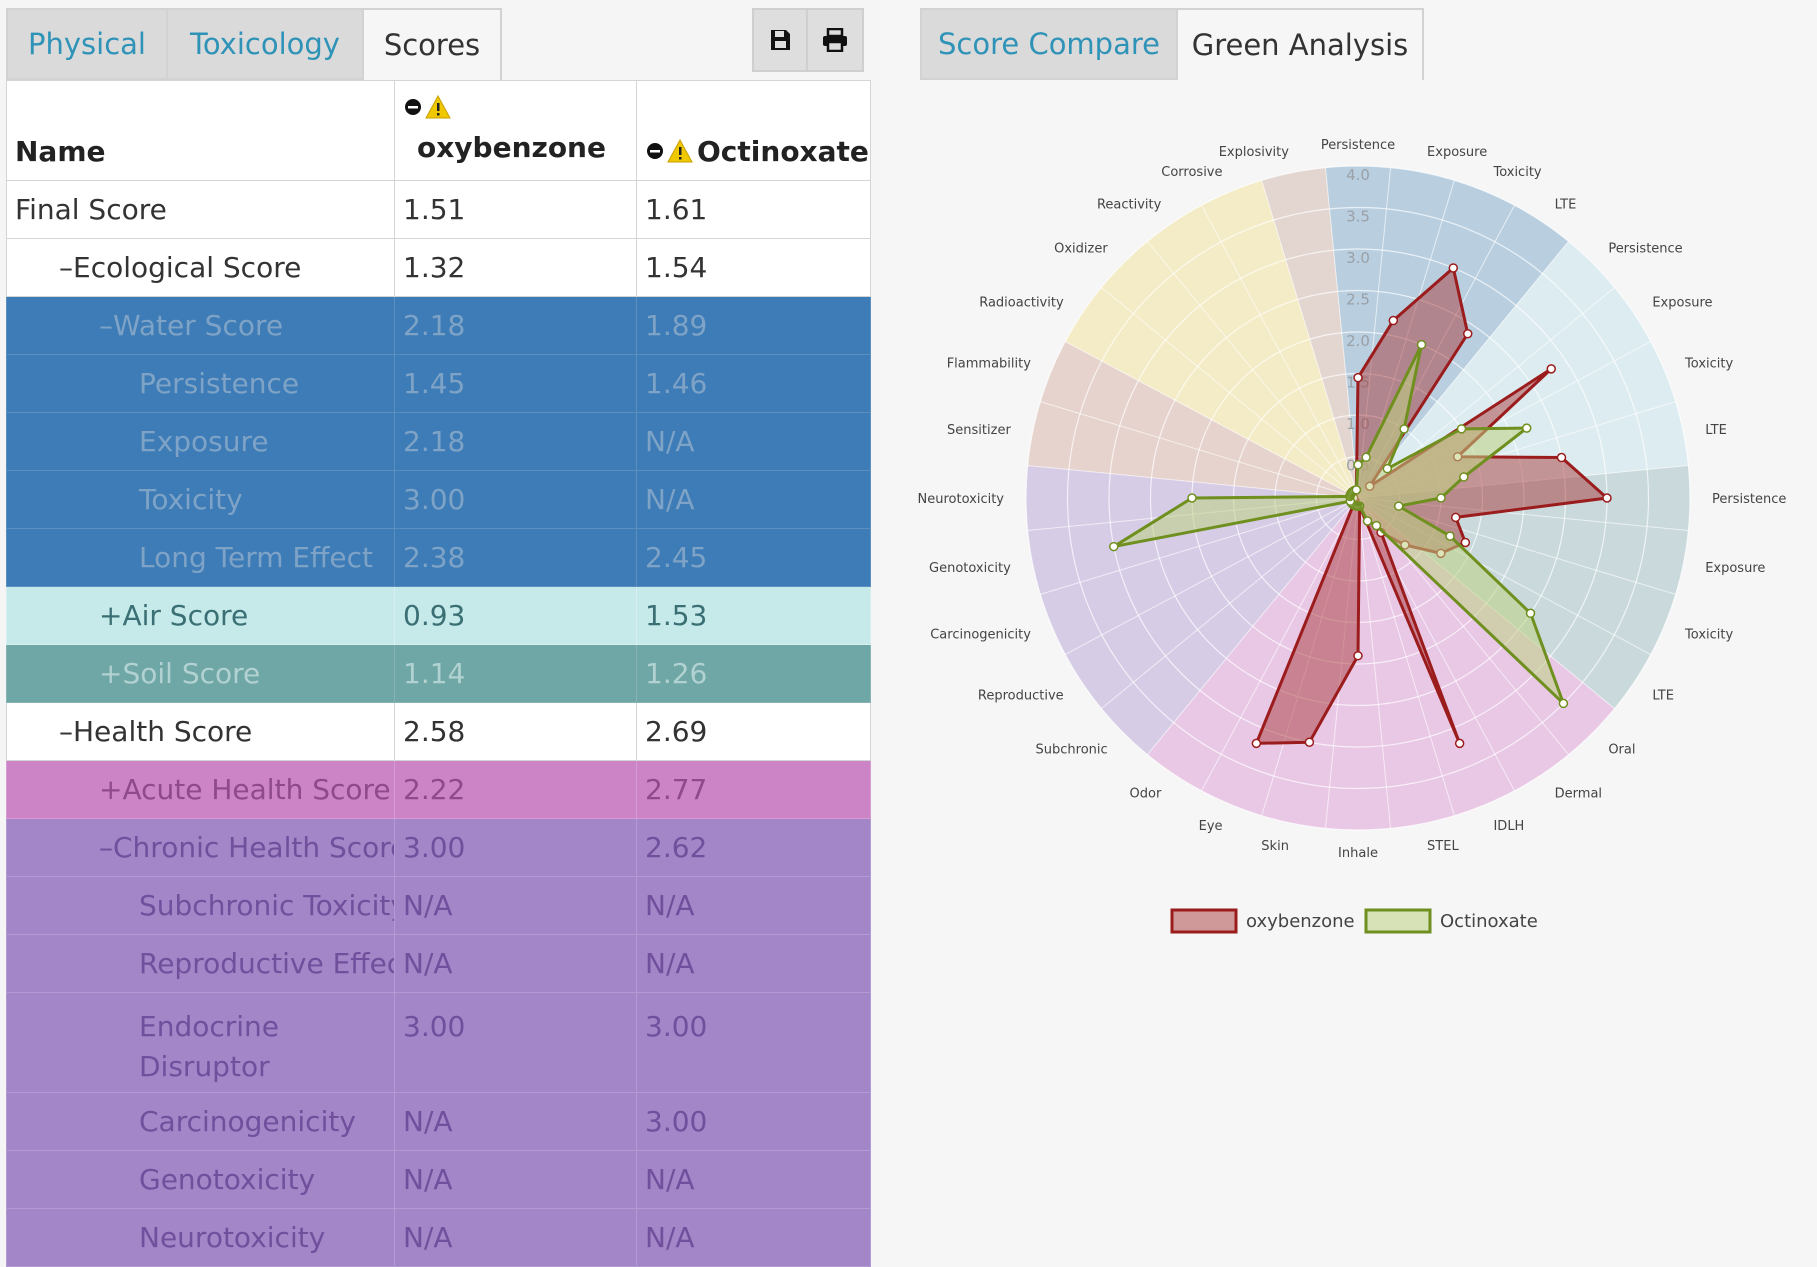  I want to click on row-acute-health-score: +Acute Health Score 2.22 2.77, so click(438, 789).